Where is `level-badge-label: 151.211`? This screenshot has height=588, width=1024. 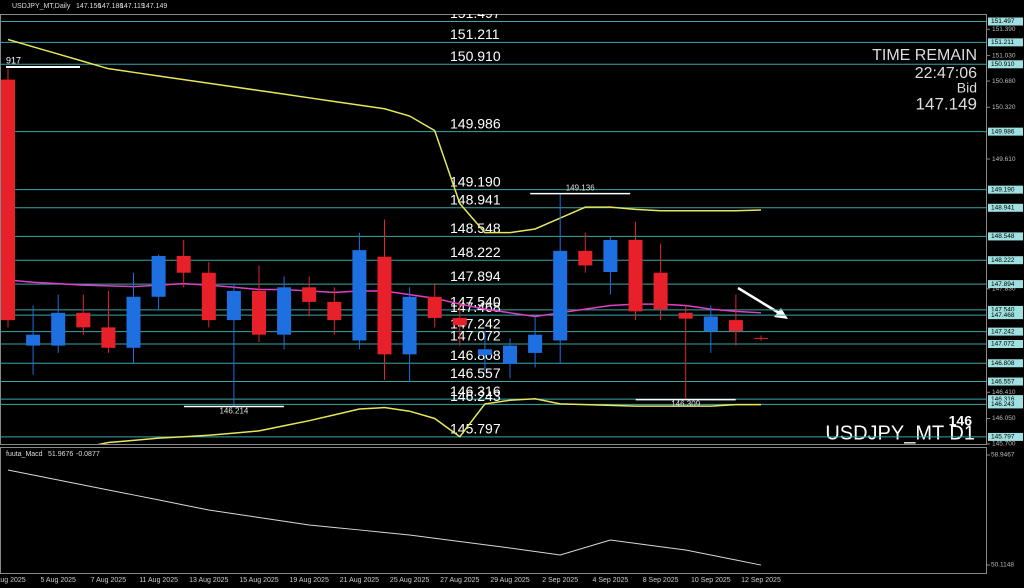 level-badge-label: 151.211 is located at coordinates (1002, 42).